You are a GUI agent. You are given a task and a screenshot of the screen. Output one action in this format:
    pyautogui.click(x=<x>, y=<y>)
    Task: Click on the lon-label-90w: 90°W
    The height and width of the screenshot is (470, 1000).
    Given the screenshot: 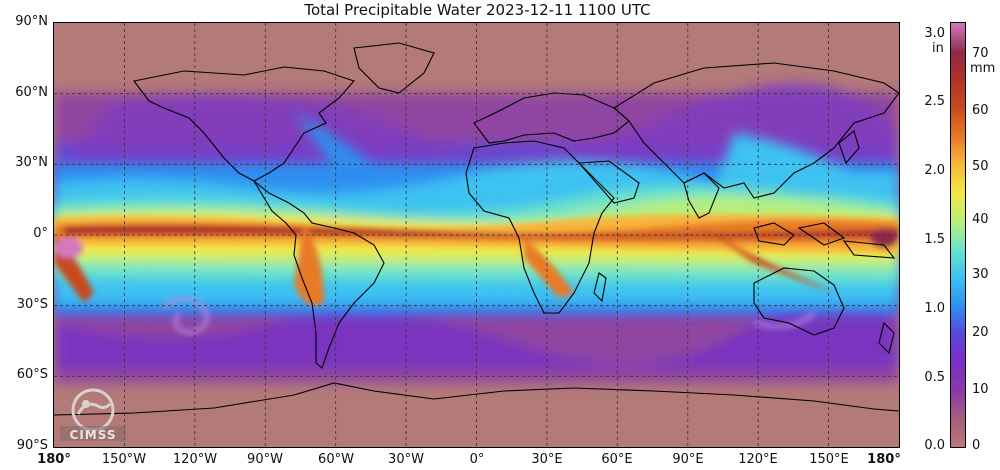 What is the action you would take?
    pyautogui.click(x=265, y=459)
    